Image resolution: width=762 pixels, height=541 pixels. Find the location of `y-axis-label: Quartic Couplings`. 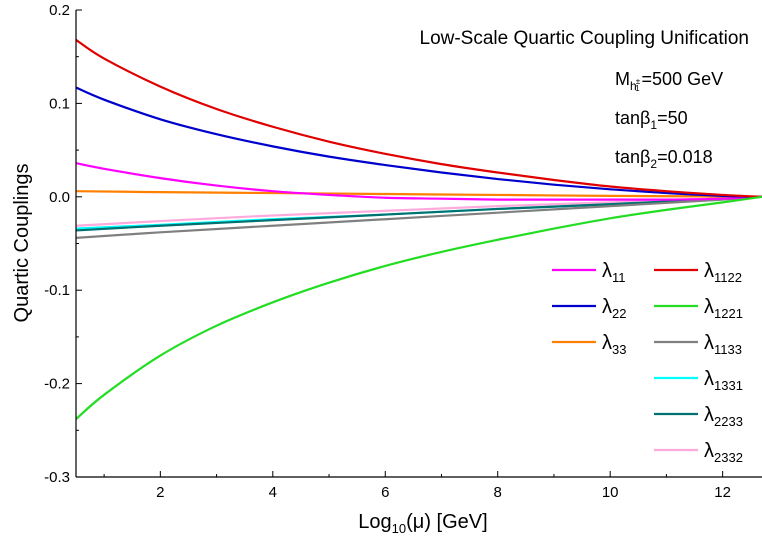

y-axis-label: Quartic Couplings is located at coordinates (22, 243).